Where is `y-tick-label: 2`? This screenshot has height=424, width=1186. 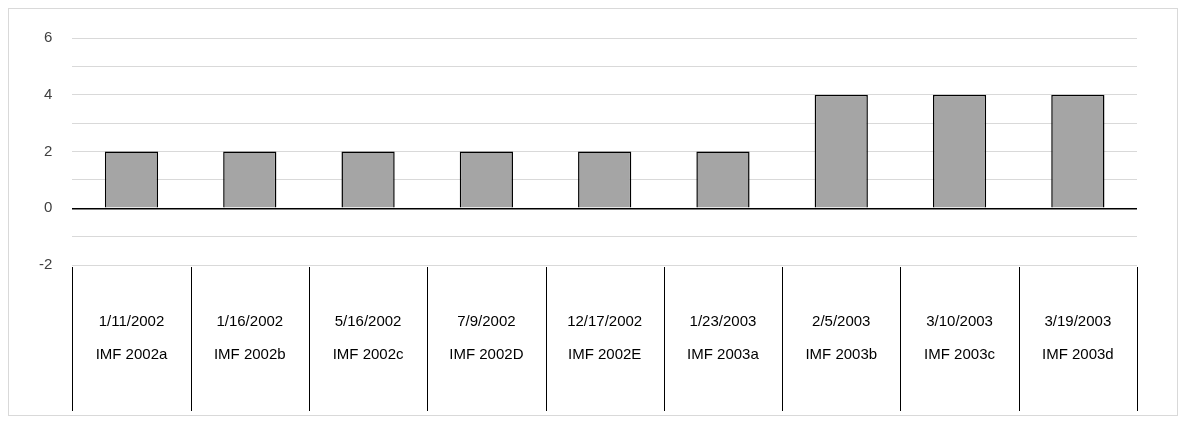
y-tick-label: 2 is located at coordinates (48, 150).